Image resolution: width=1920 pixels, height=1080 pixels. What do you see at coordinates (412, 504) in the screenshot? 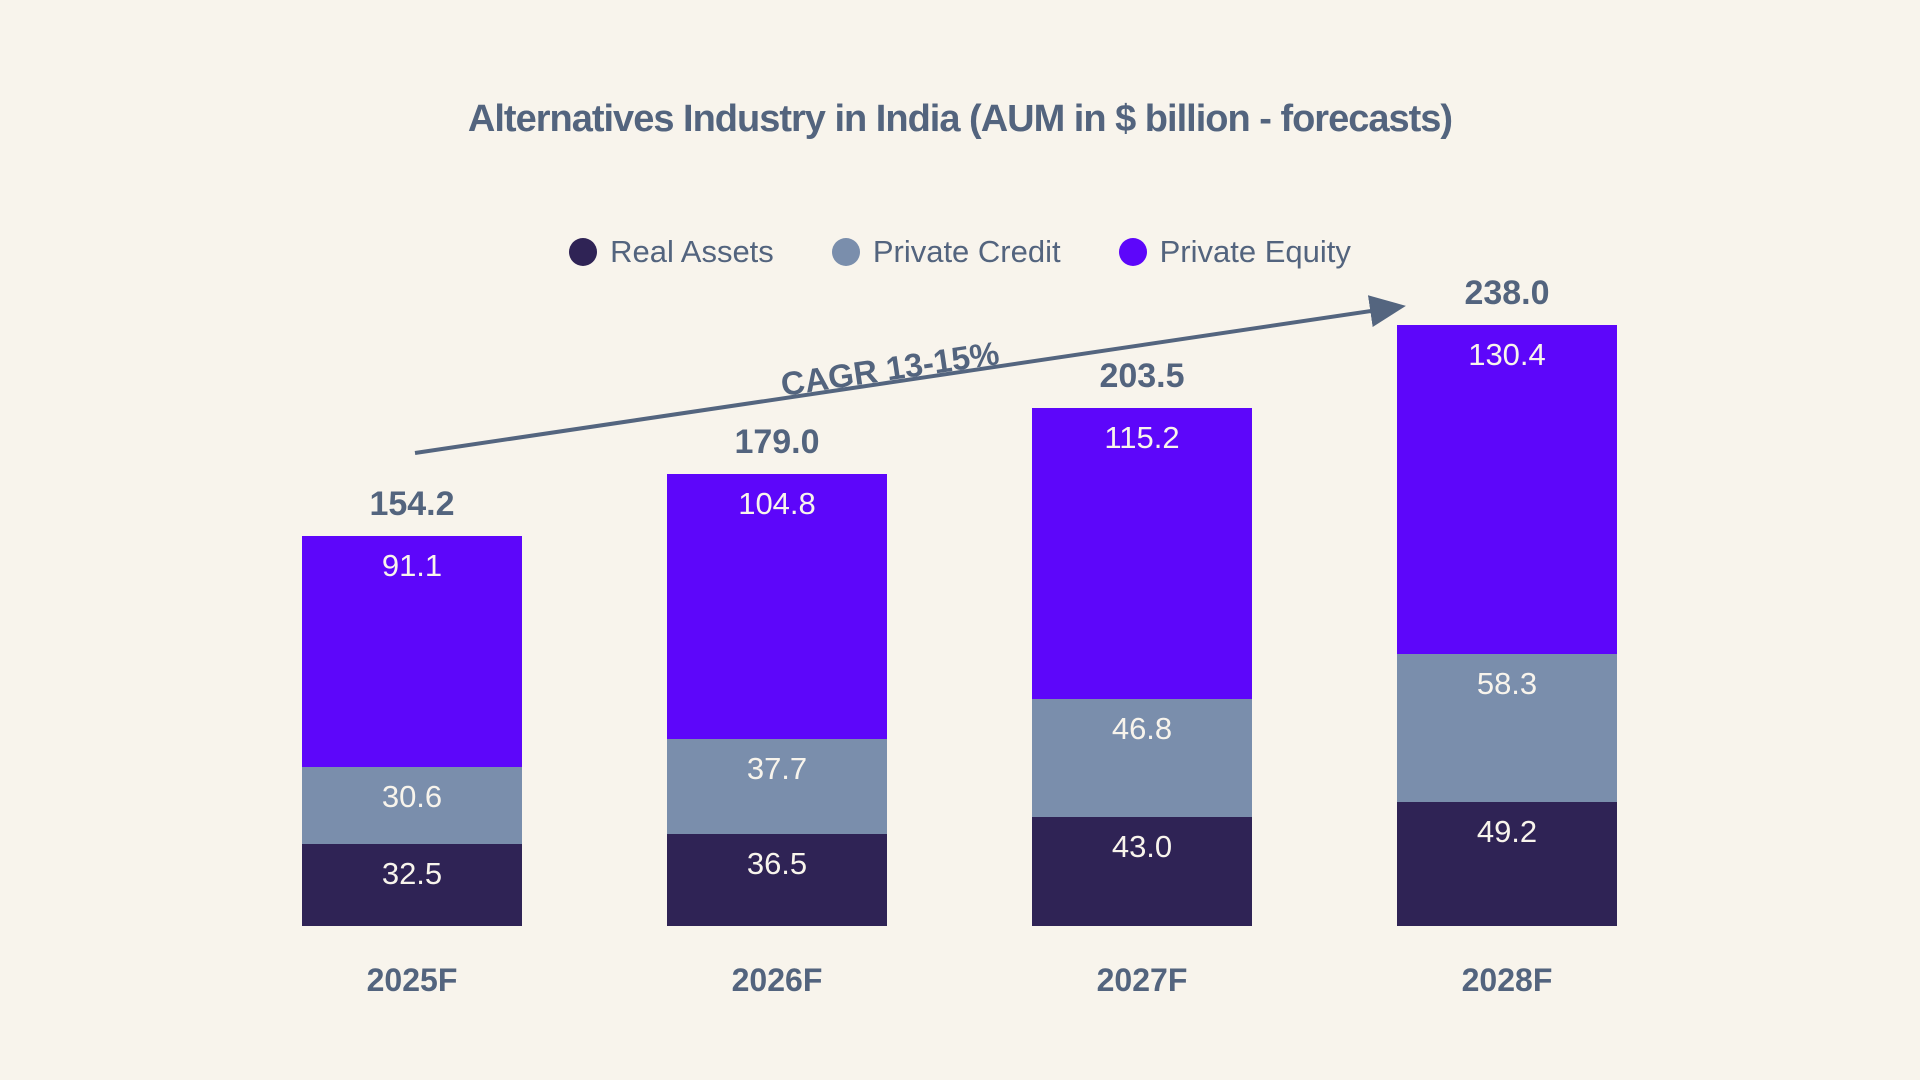
I see `bar-total-label: 154.2` at bounding box center [412, 504].